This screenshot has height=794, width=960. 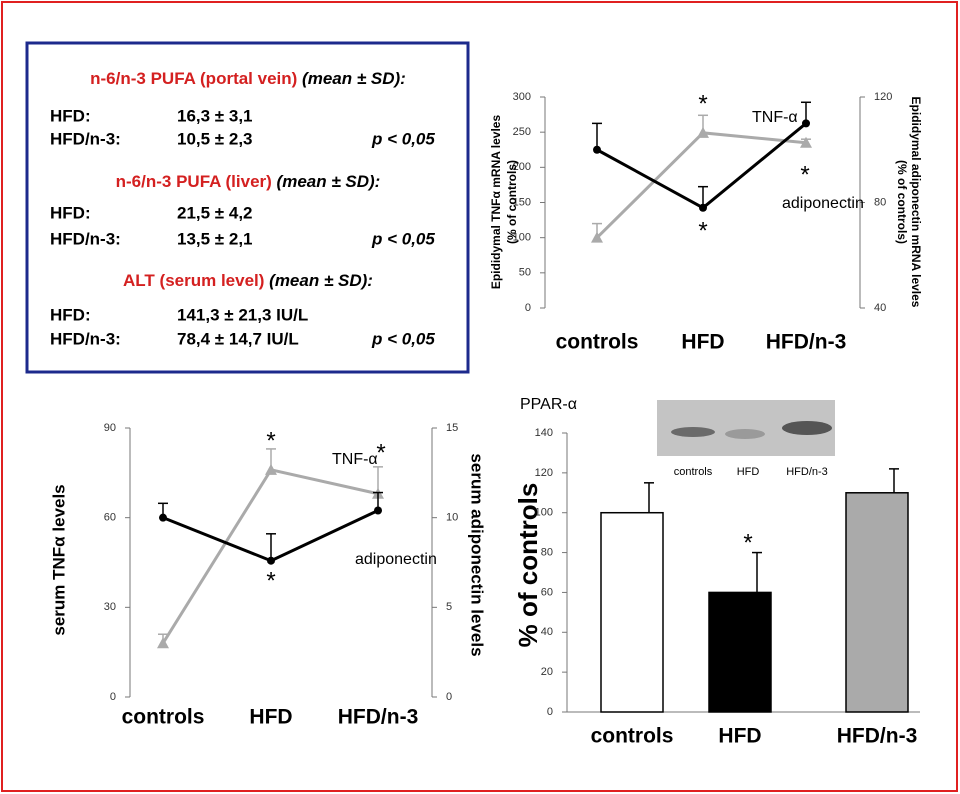 What do you see at coordinates (548, 404) in the screenshot?
I see `chart-title: PPAR-α` at bounding box center [548, 404].